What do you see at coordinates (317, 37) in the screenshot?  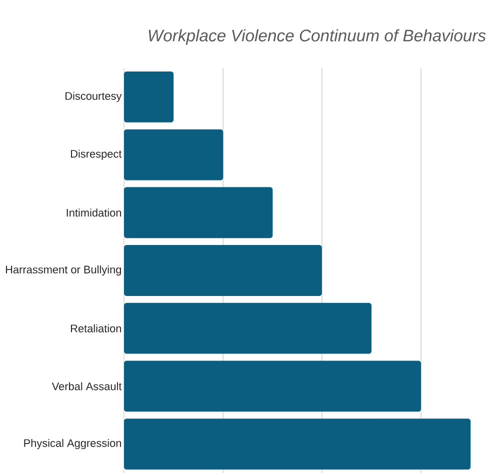 I see `chart-title: Workplace Violence Continuum of Behaviours` at bounding box center [317, 37].